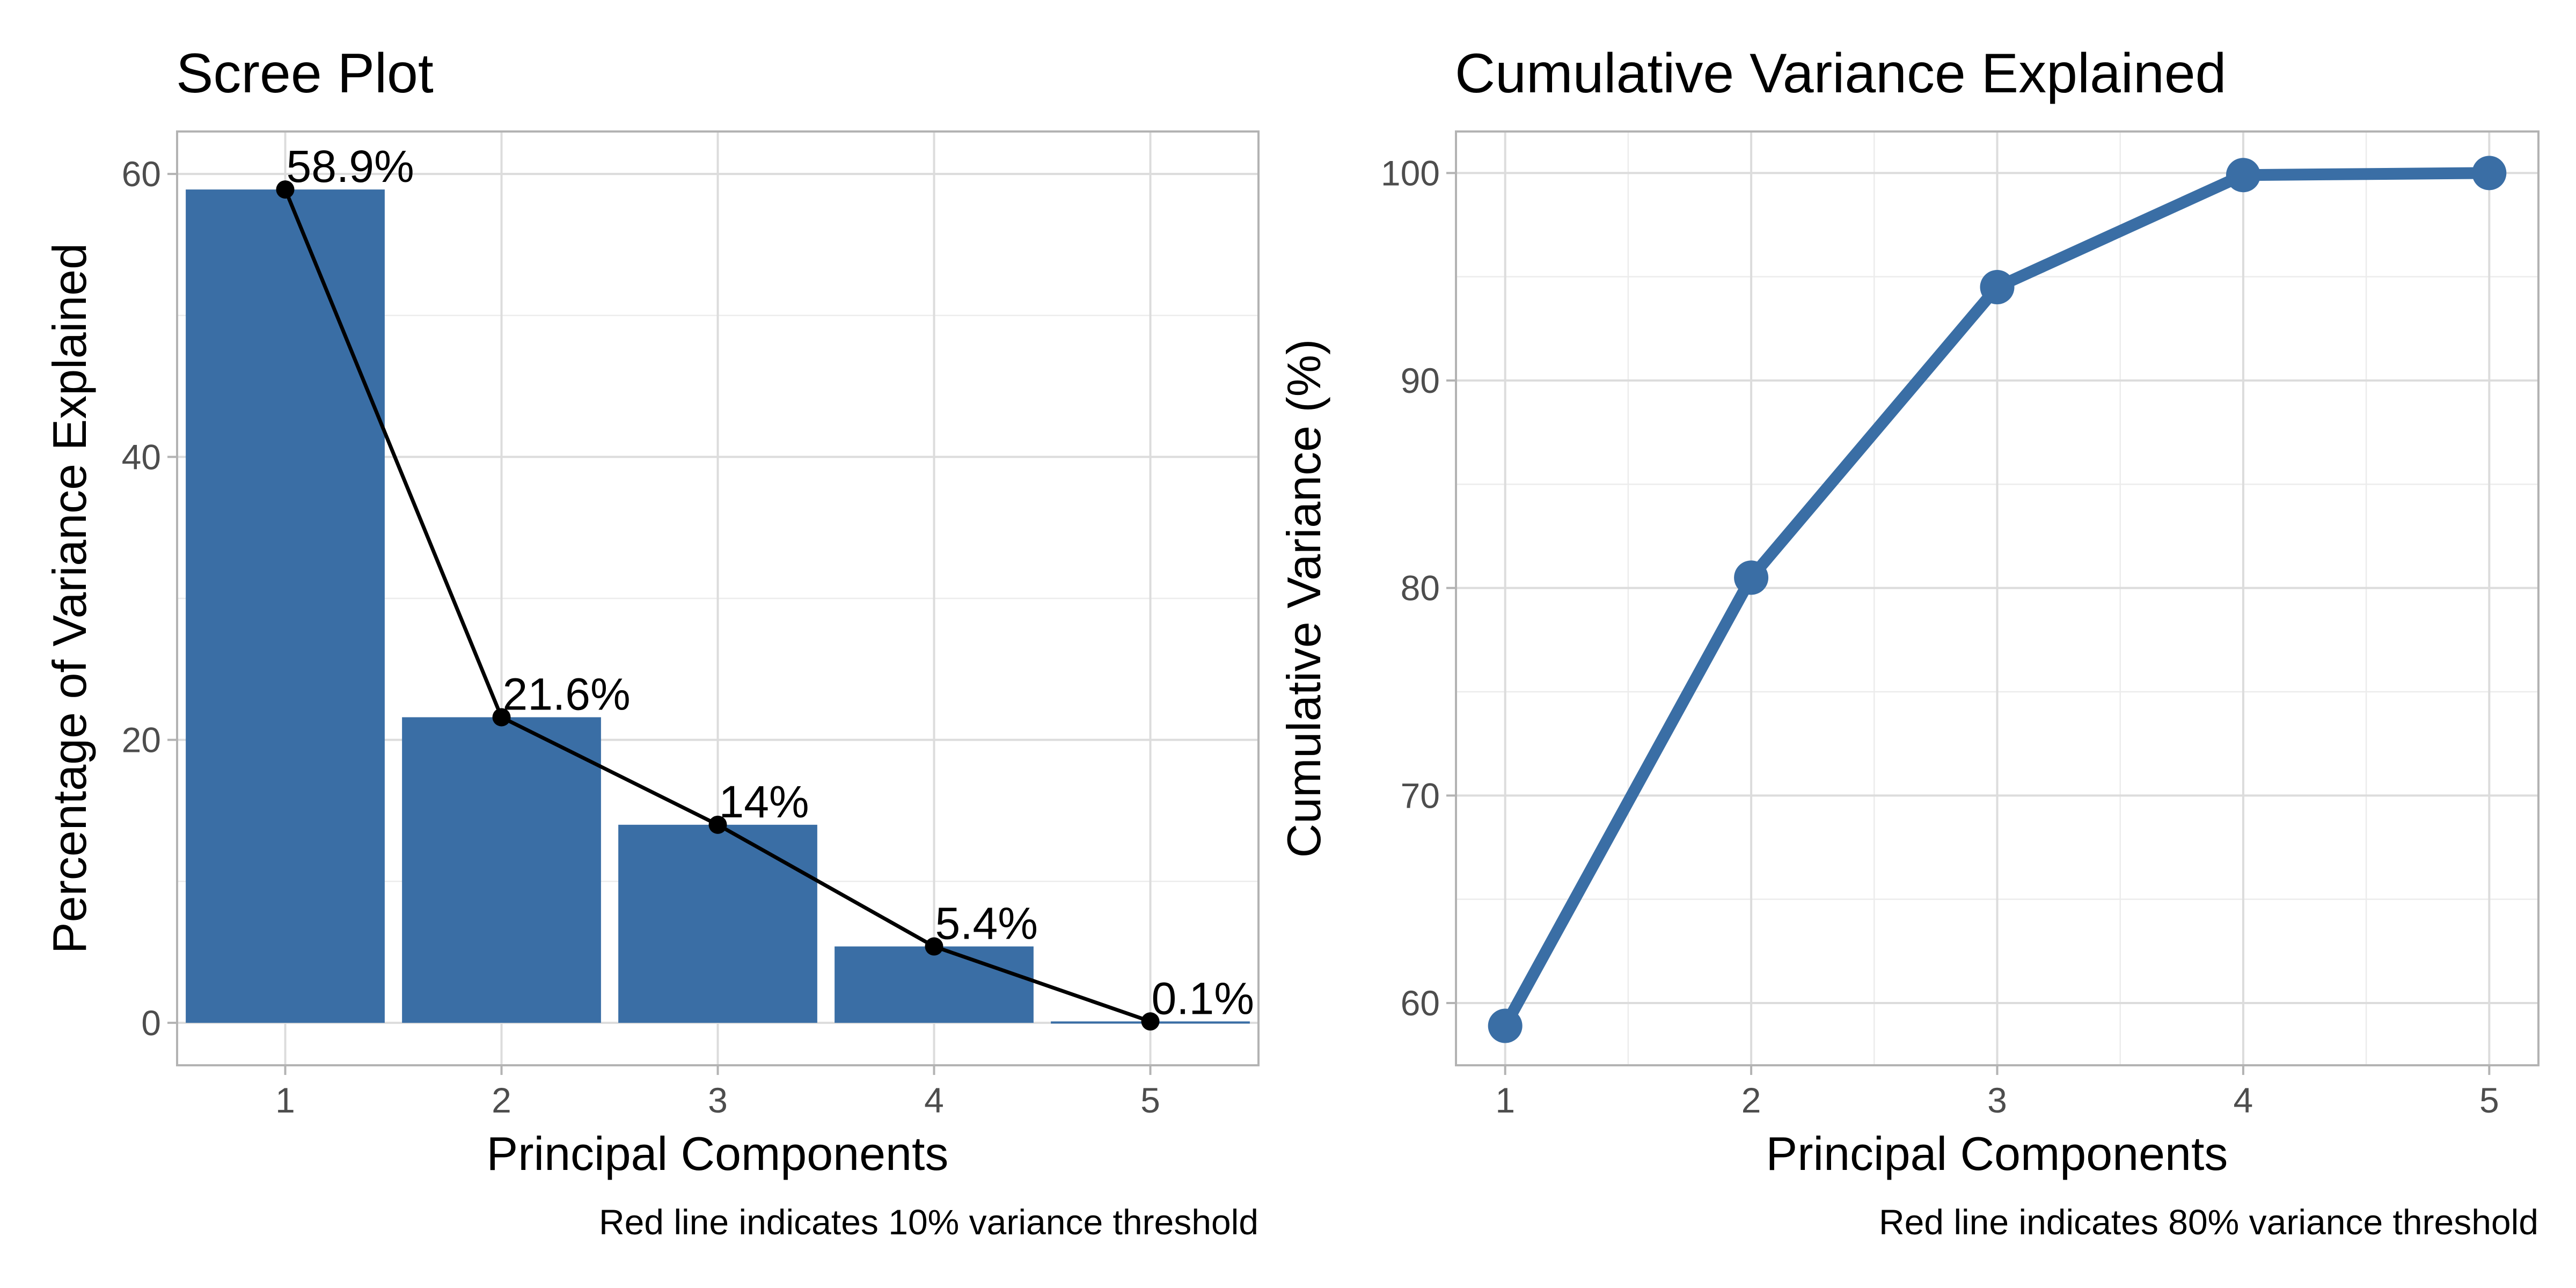  I want to click on scree-y-tick-label: 20, so click(141, 740).